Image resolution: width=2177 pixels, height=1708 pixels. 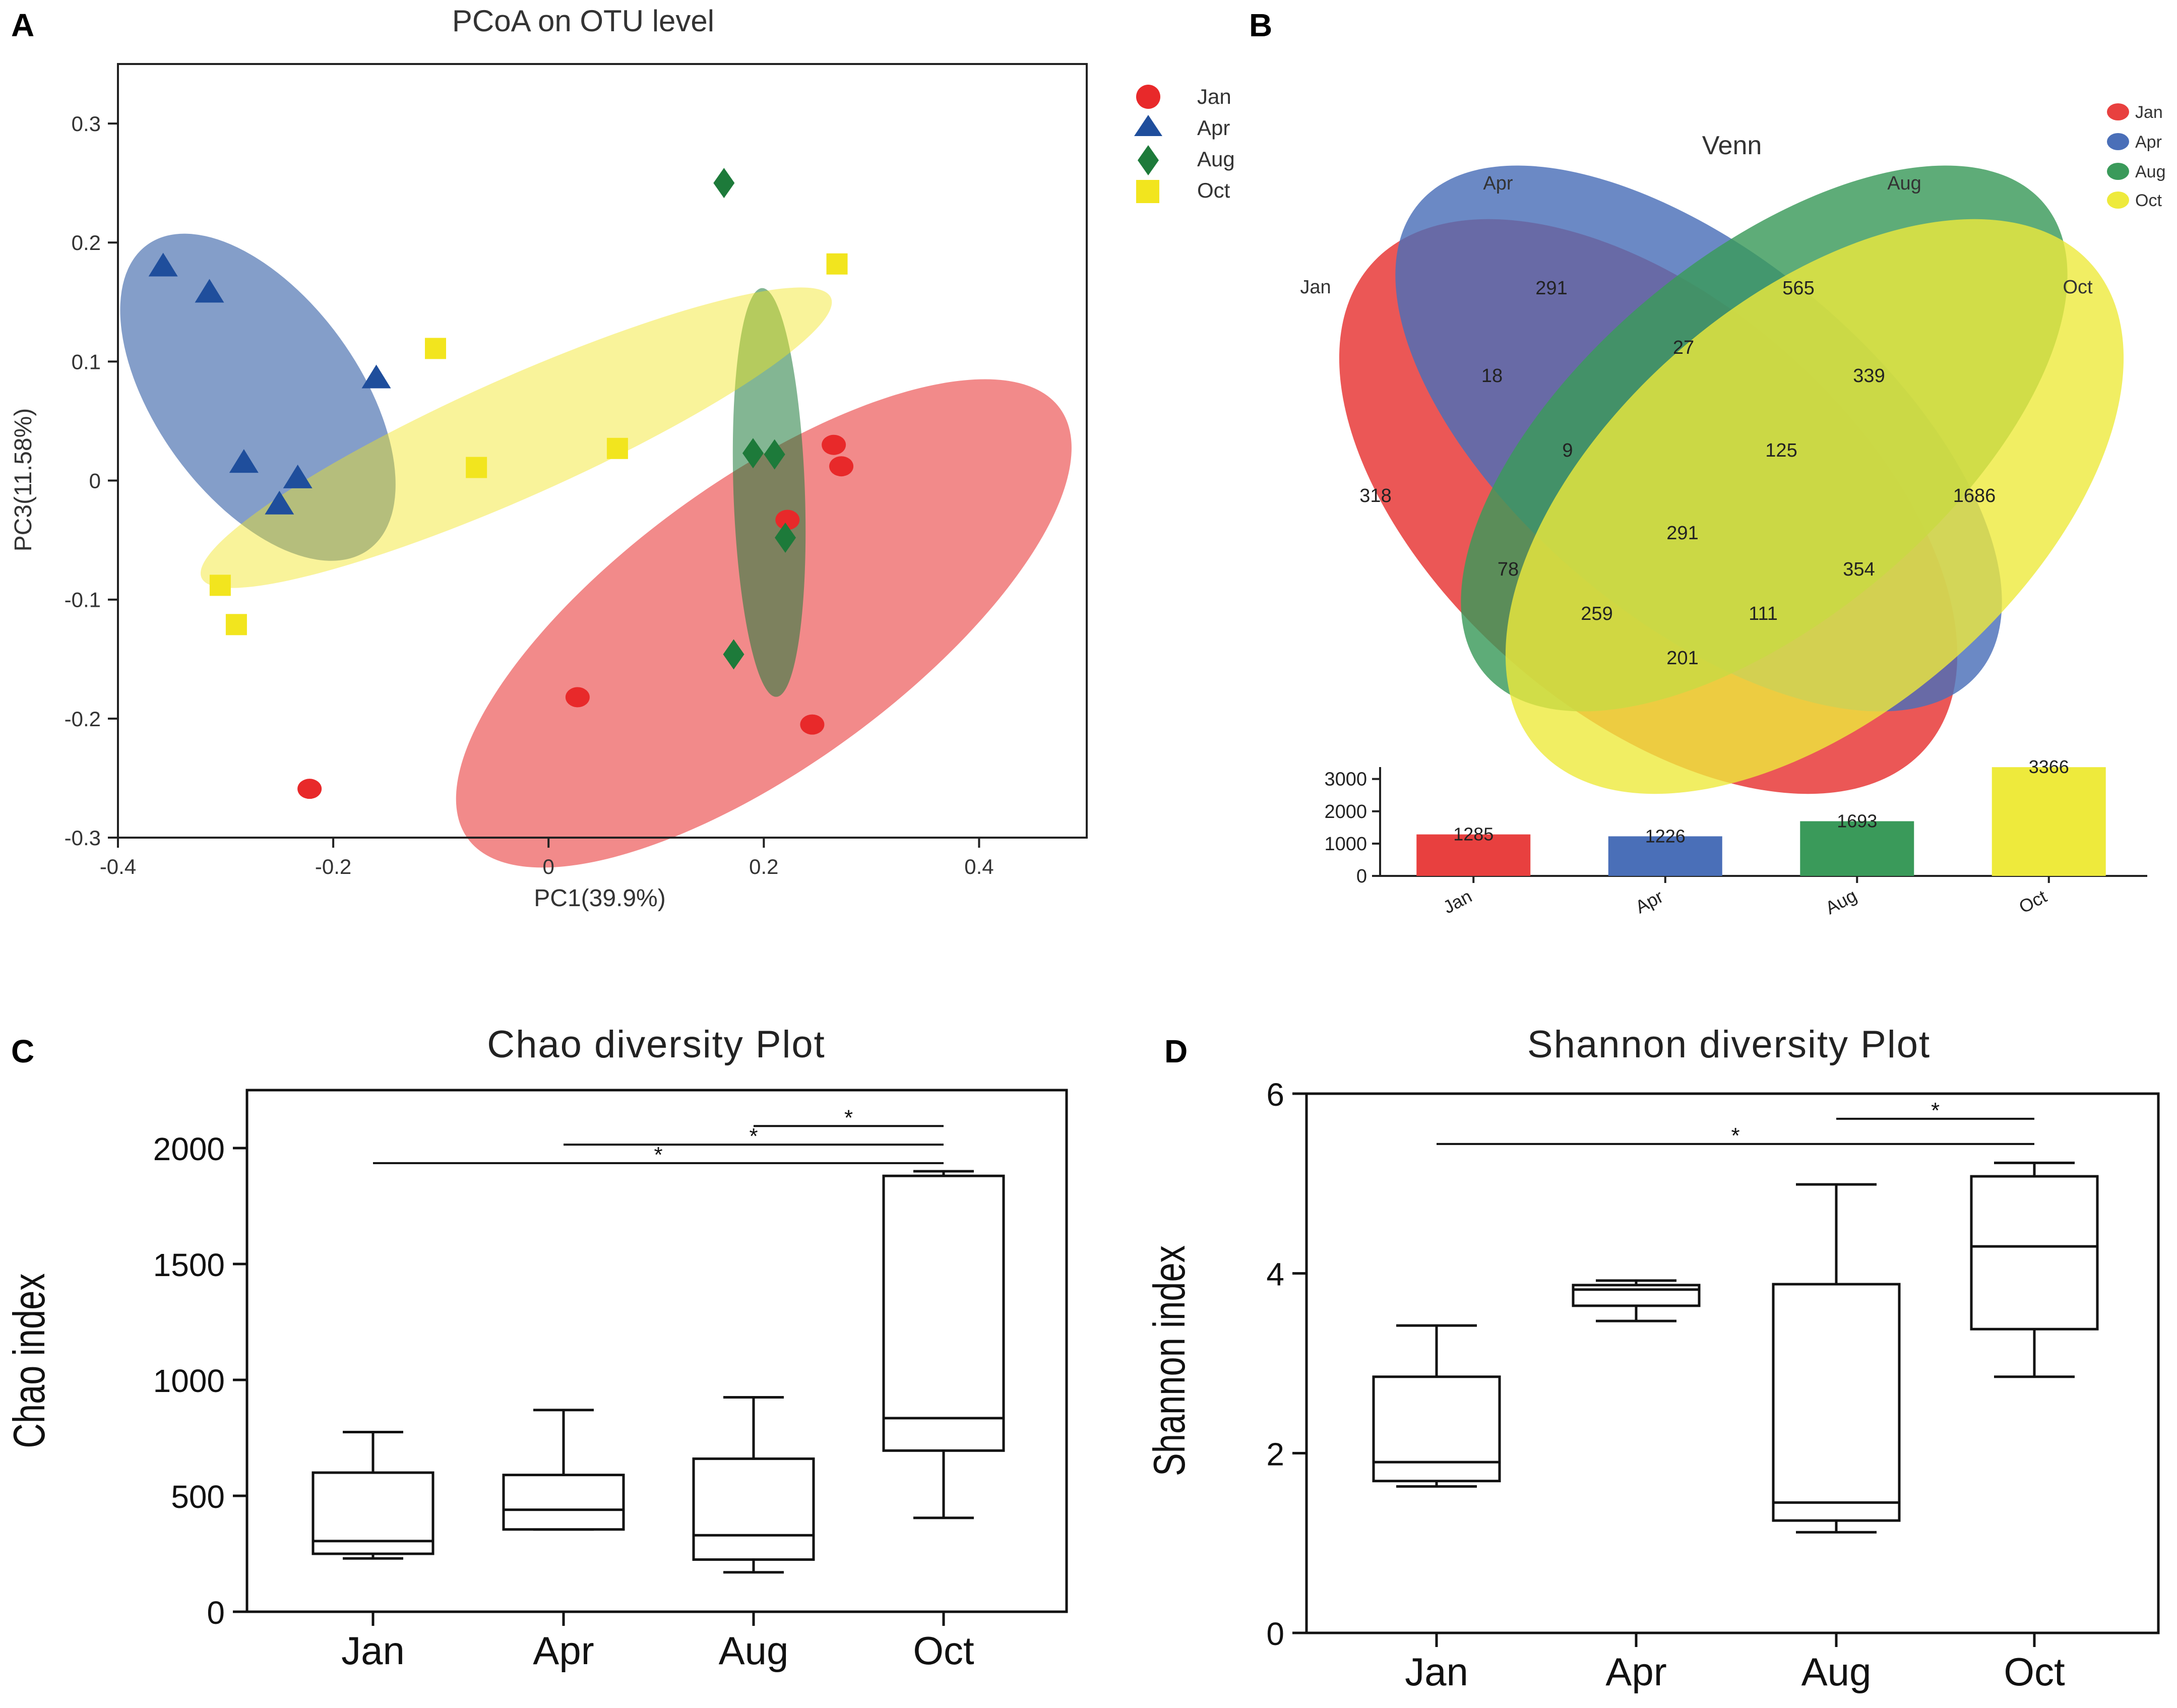 I want to click on vbar-bar-oct, so click(x=2049, y=822).